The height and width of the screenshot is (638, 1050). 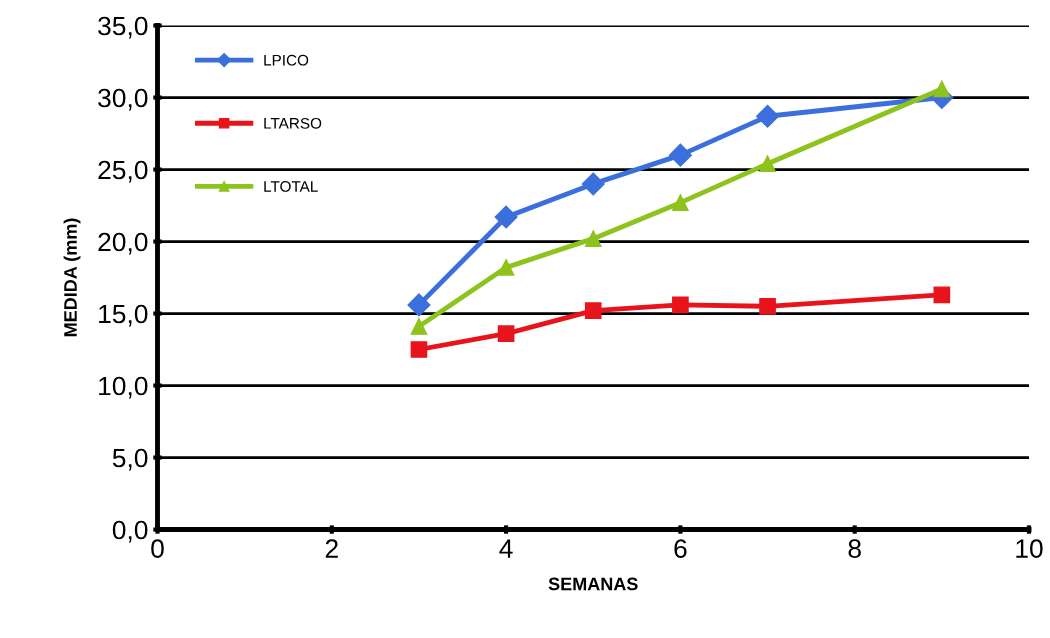 I want to click on legend-label: LTOTAL, so click(x=291, y=186).